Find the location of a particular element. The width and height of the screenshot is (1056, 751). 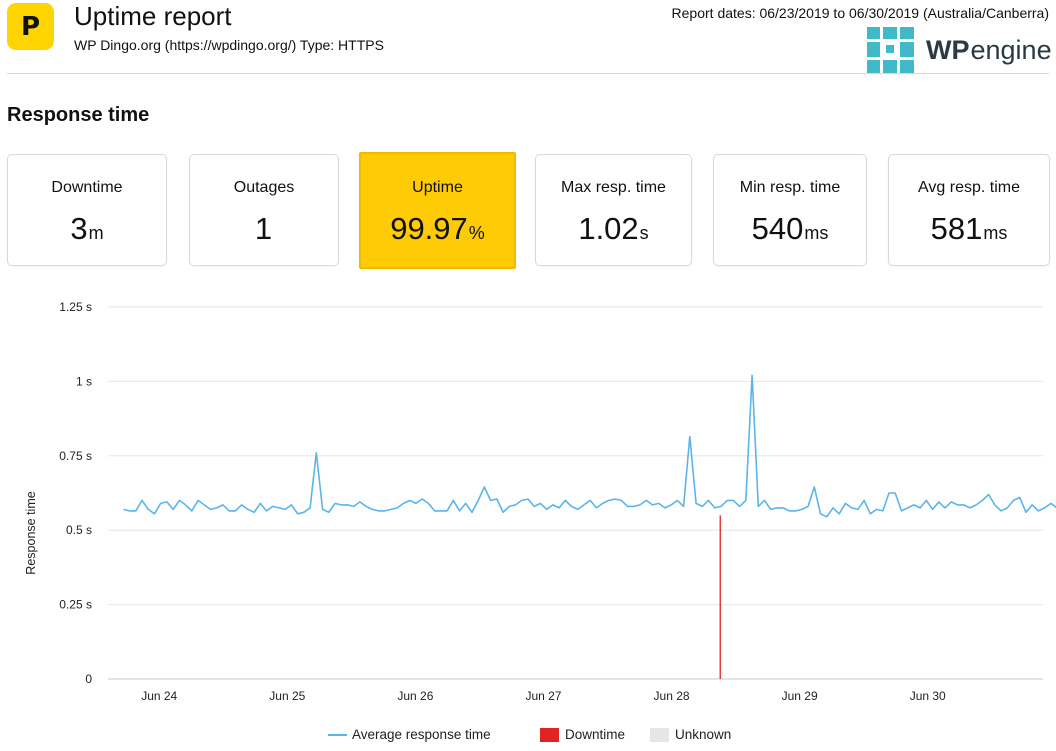

stat-number: 581 is located at coordinates (956, 228).